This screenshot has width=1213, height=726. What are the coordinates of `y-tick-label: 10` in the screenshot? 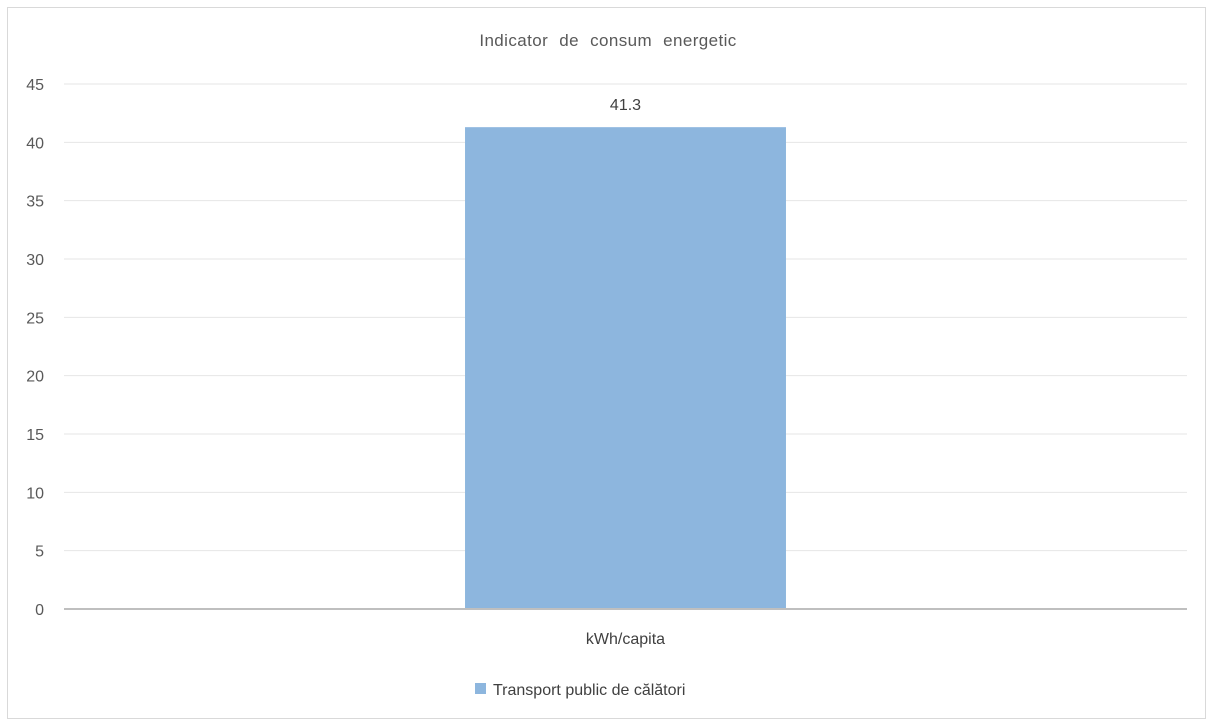 It's located at (35, 493).